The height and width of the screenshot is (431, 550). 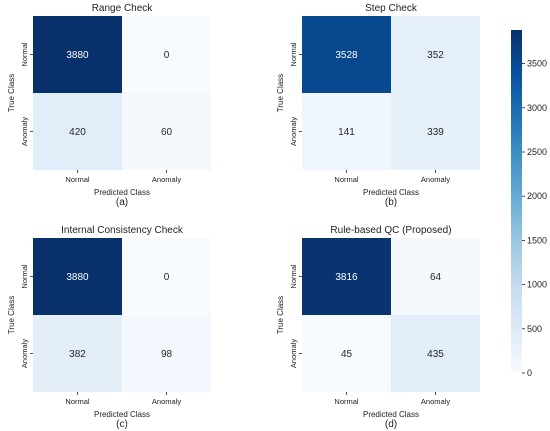 I want to click on cell-value-label: 420, so click(x=77, y=132).